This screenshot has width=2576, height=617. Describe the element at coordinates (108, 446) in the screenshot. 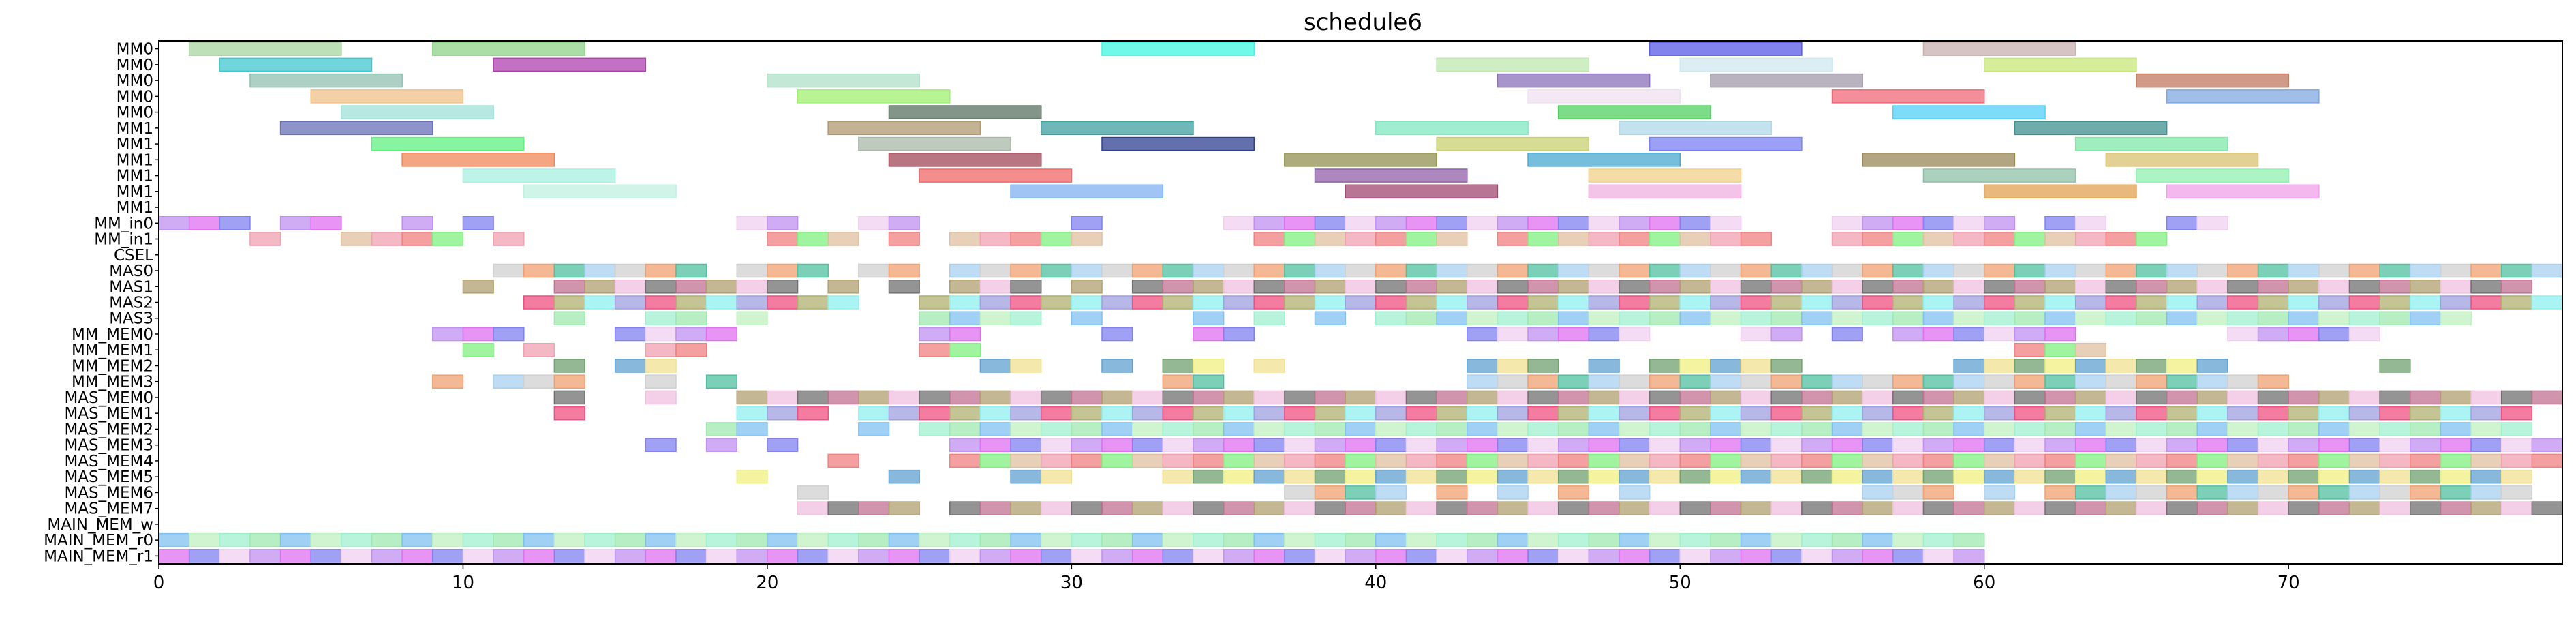

I see `row-label: MAS_MEM3` at that location.